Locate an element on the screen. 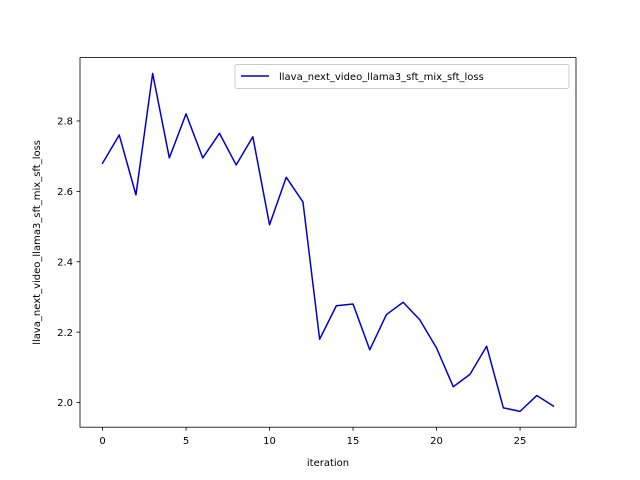  legend: llava_next_video_llama3_sft_mix_sft_loss is located at coordinates (402, 76).